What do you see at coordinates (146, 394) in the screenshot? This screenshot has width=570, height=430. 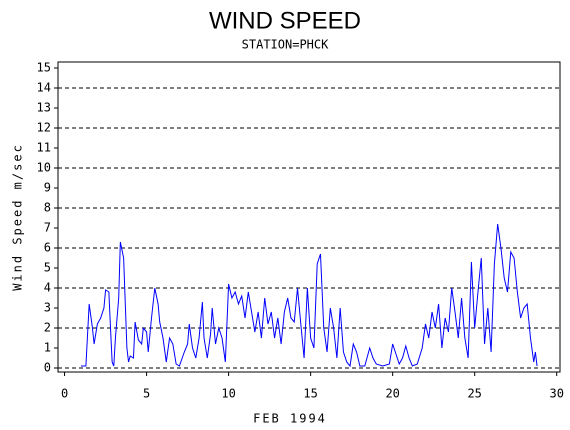 I see `x-tick-label: 5` at bounding box center [146, 394].